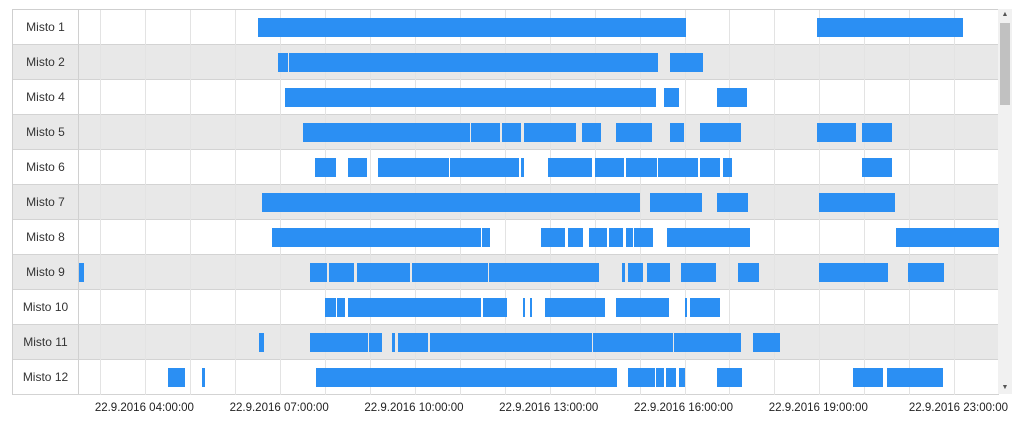  What do you see at coordinates (279, 408) in the screenshot?
I see `time-axis-tick-label: 22.9.2016 07:00:00` at bounding box center [279, 408].